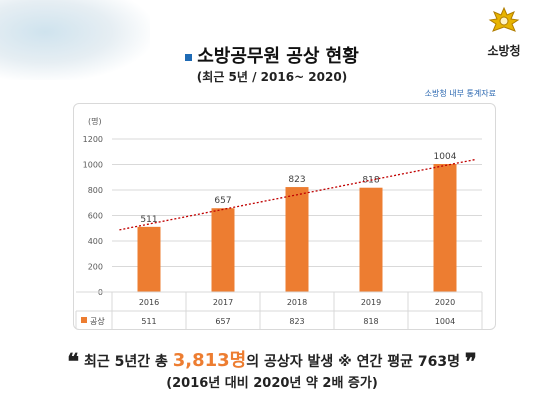  Describe the element at coordinates (272, 383) in the screenshot. I see `summary-subtext: (2016년 대비 2020년 약 2배 증가)` at that location.